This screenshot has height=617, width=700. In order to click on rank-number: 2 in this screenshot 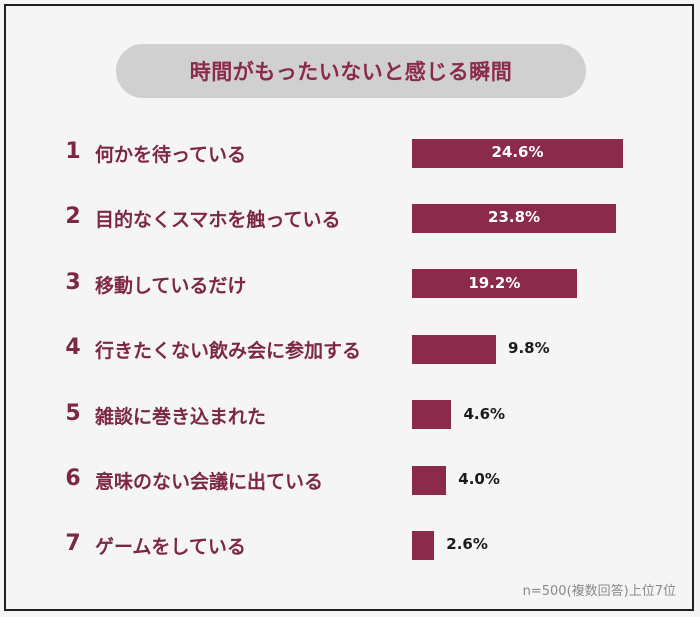, I will do `click(73, 217)`.